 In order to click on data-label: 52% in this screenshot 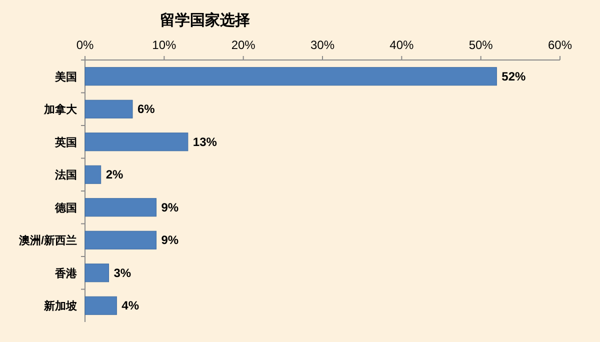, I will do `click(514, 76)`.